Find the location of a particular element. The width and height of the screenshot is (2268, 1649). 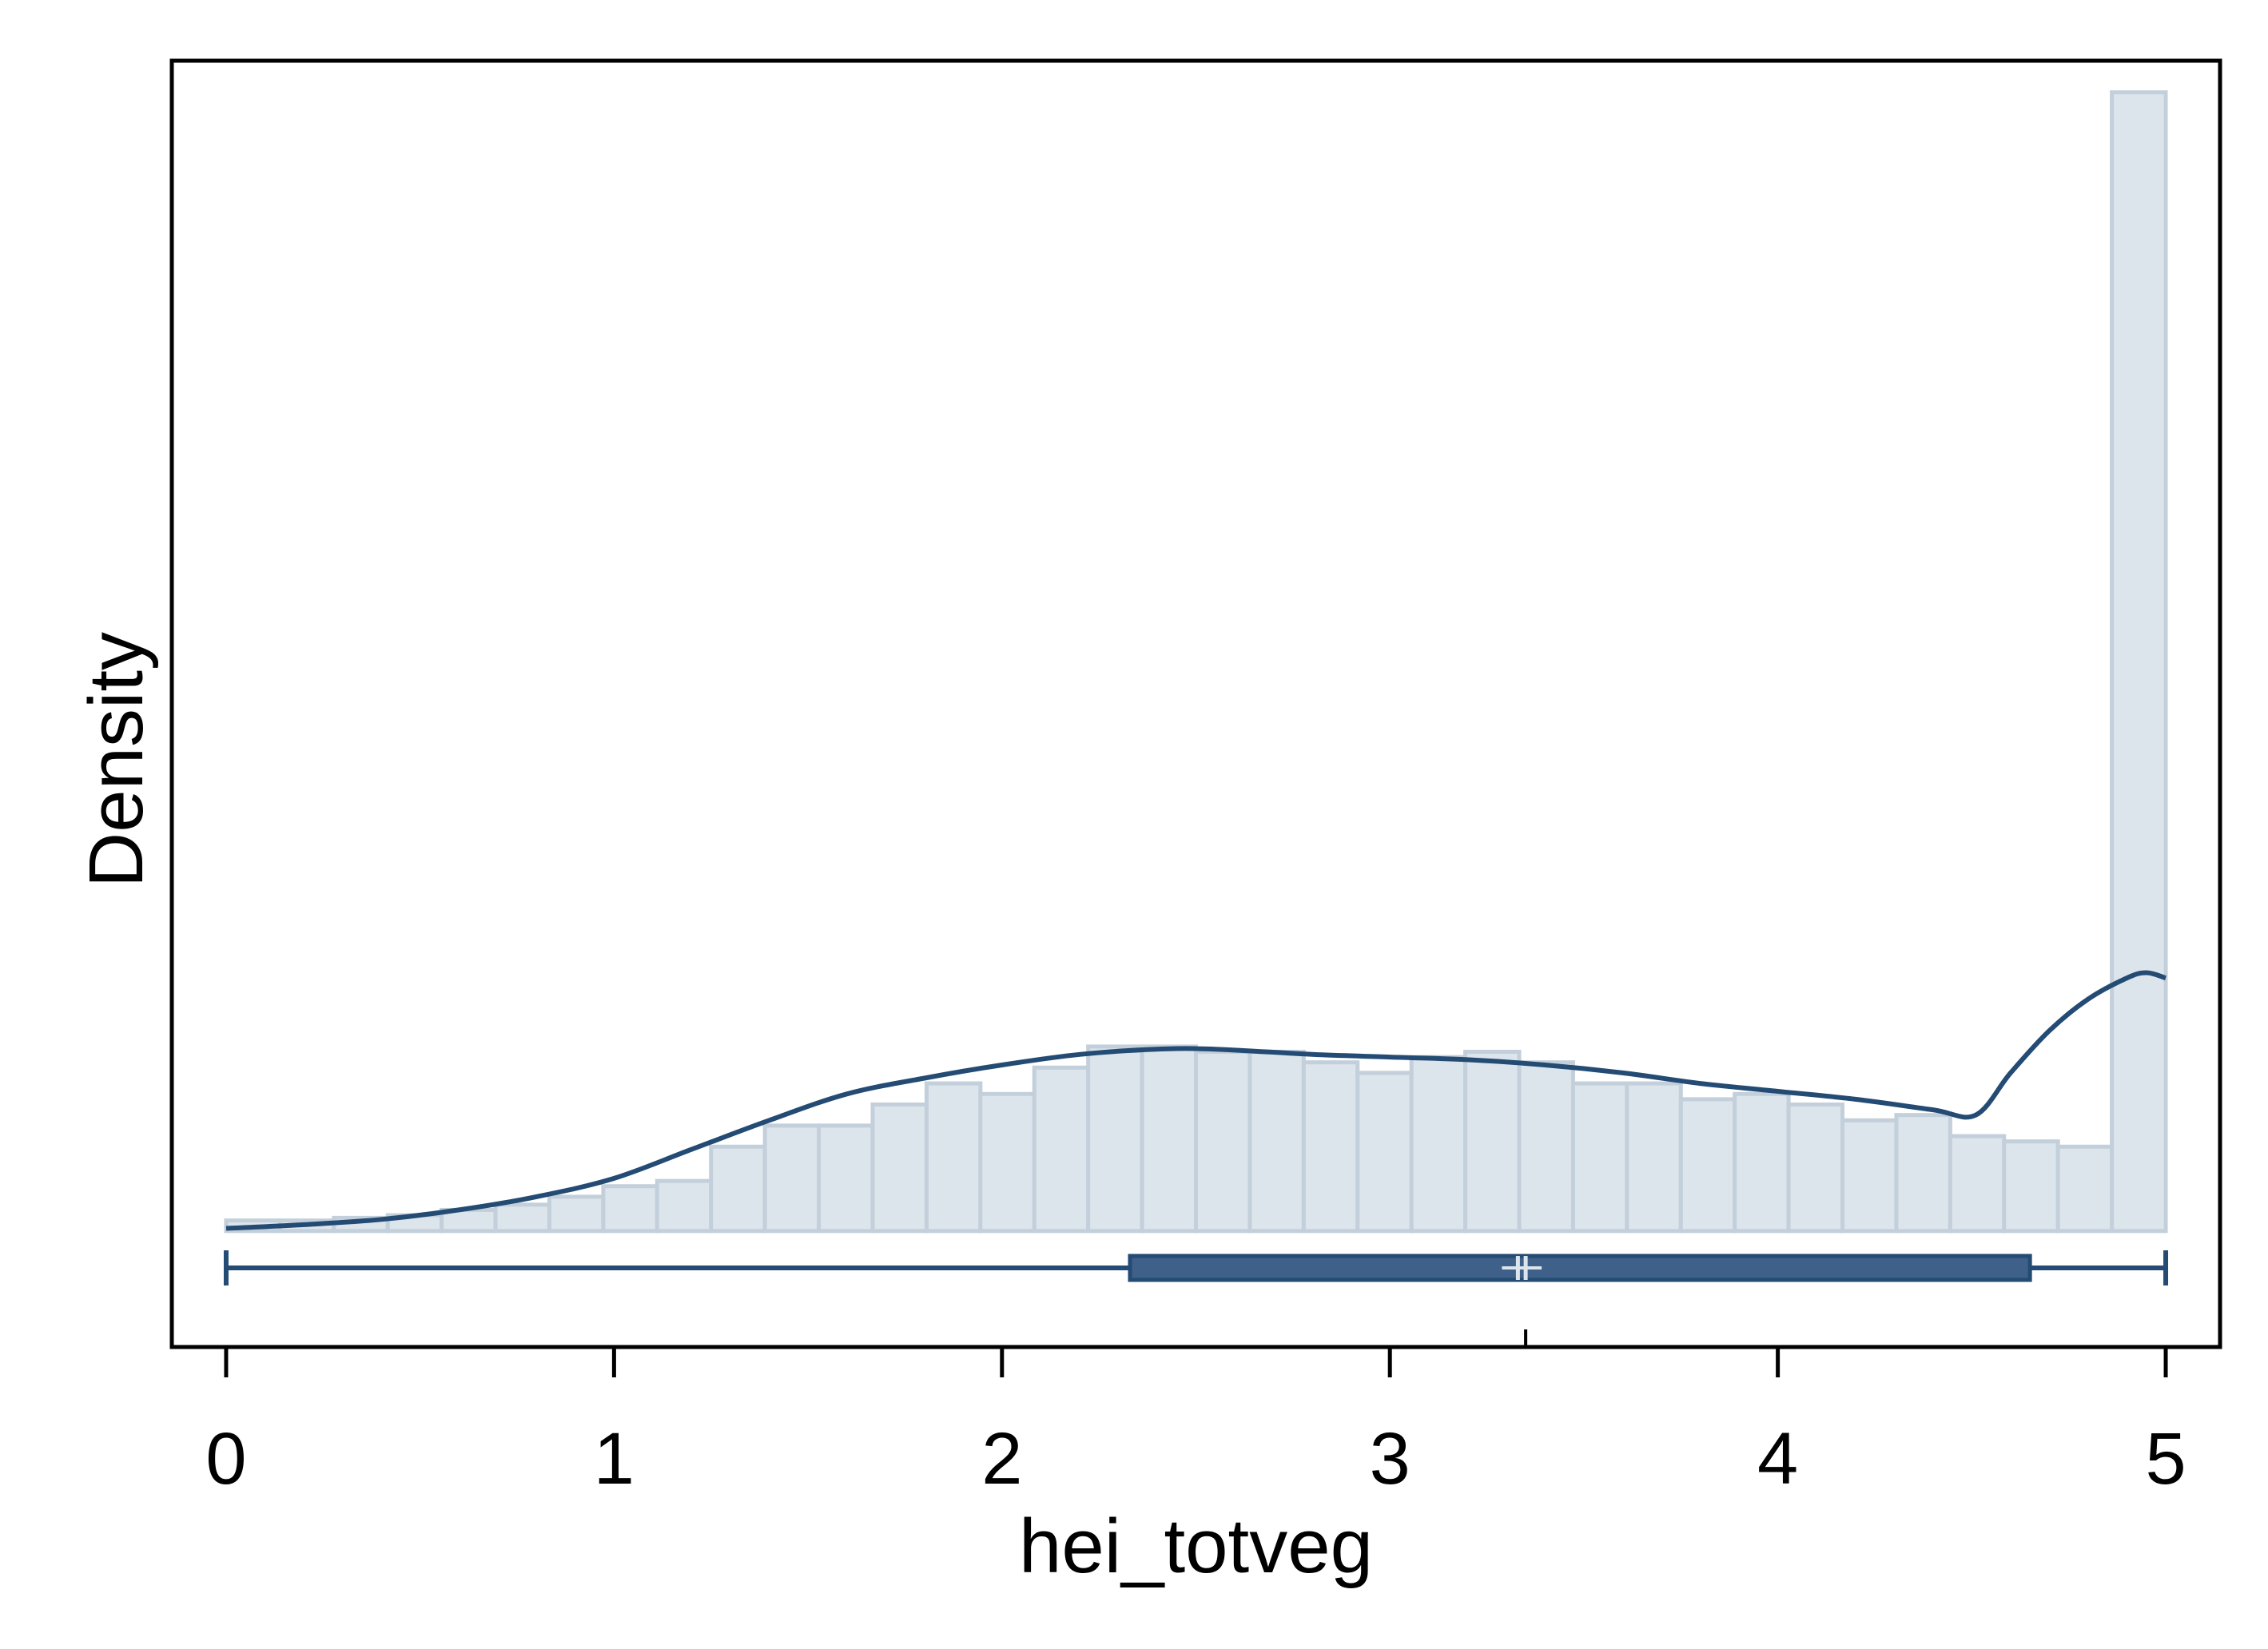

x-tick-label: 2 is located at coordinates (1001, 1459).